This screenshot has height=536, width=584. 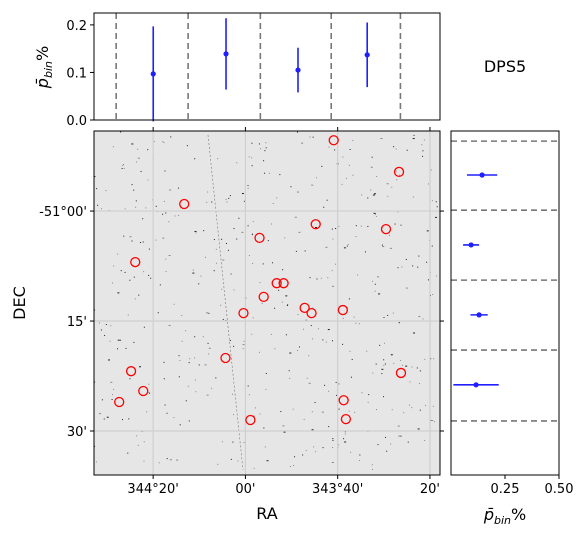 What do you see at coordinates (266, 513) in the screenshot?
I see `x-axis-label: RA` at bounding box center [266, 513].